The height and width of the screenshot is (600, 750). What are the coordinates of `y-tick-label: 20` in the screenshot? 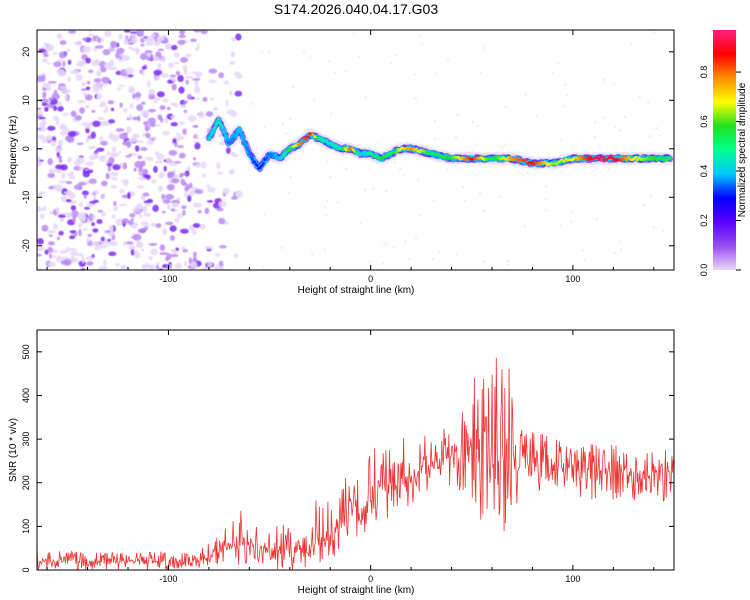 It's located at (26, 52).